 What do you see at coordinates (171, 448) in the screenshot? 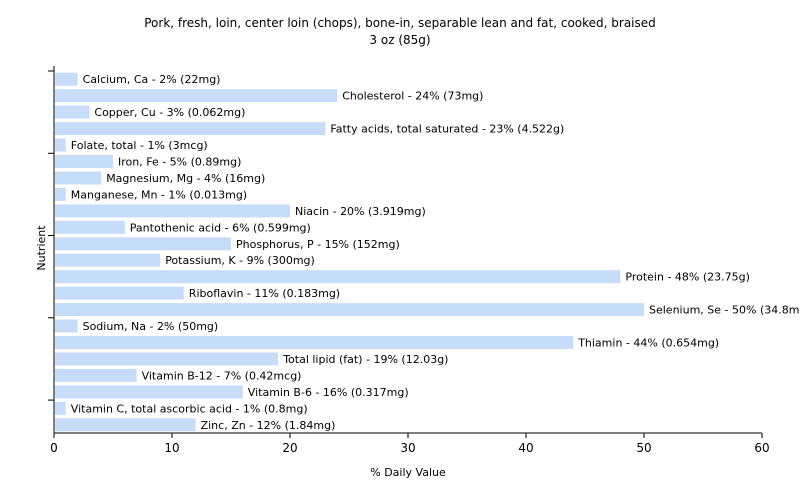
I see `x-tick-label: 10` at bounding box center [171, 448].